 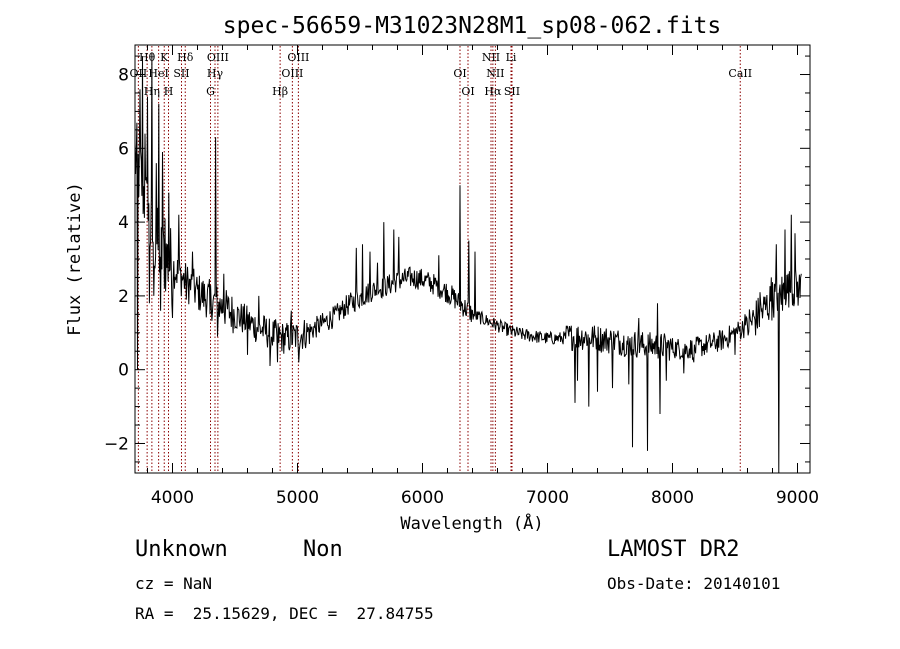 I want to click on subclass: Non, so click(x=323, y=549).